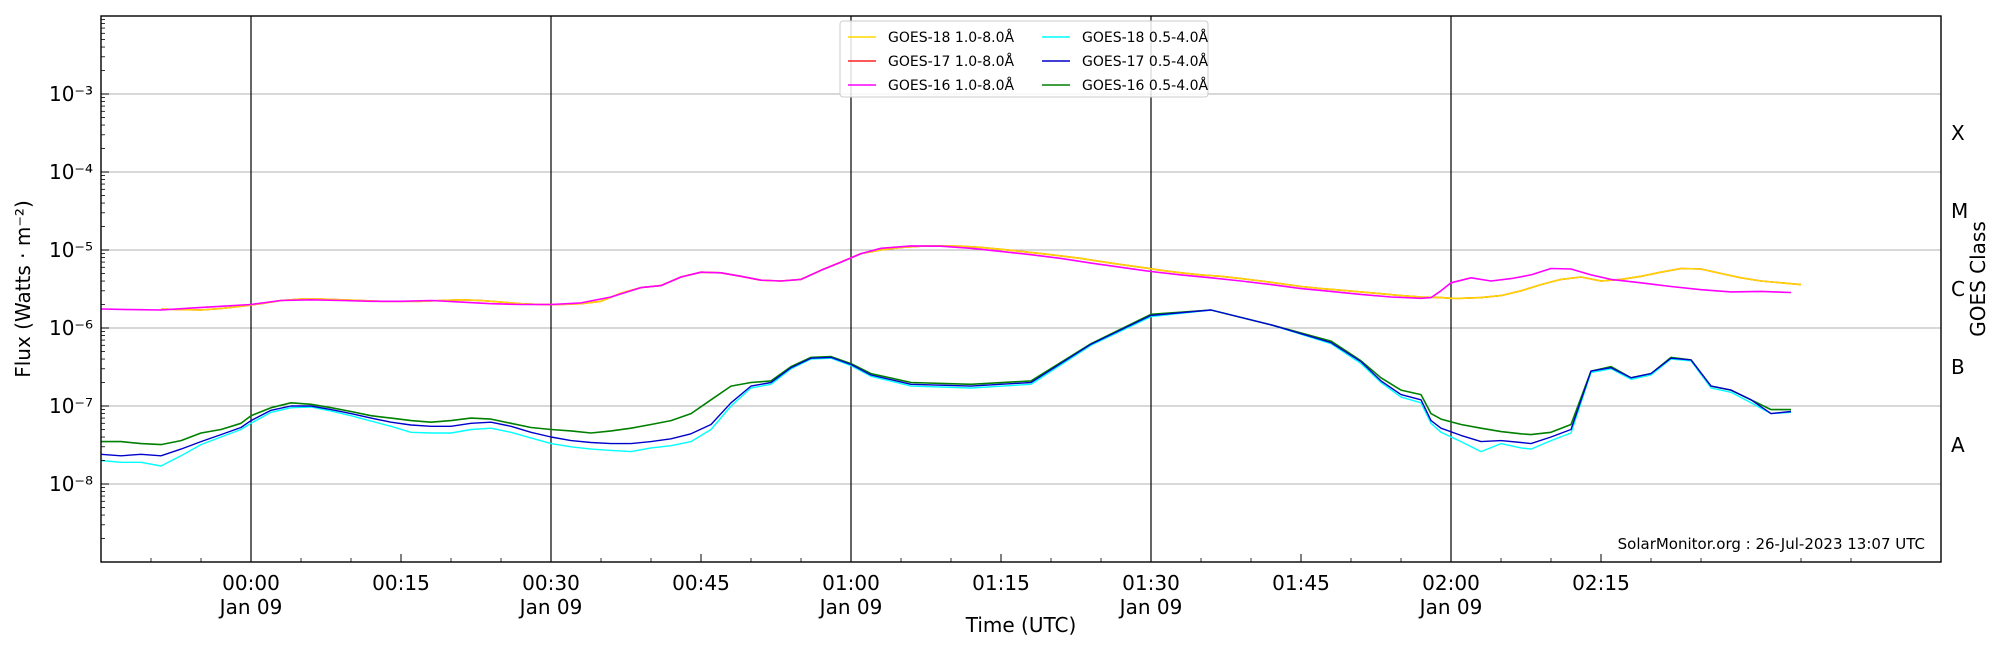  Describe the element at coordinates (1958, 133) in the screenshot. I see `goes-class-label: X` at that location.